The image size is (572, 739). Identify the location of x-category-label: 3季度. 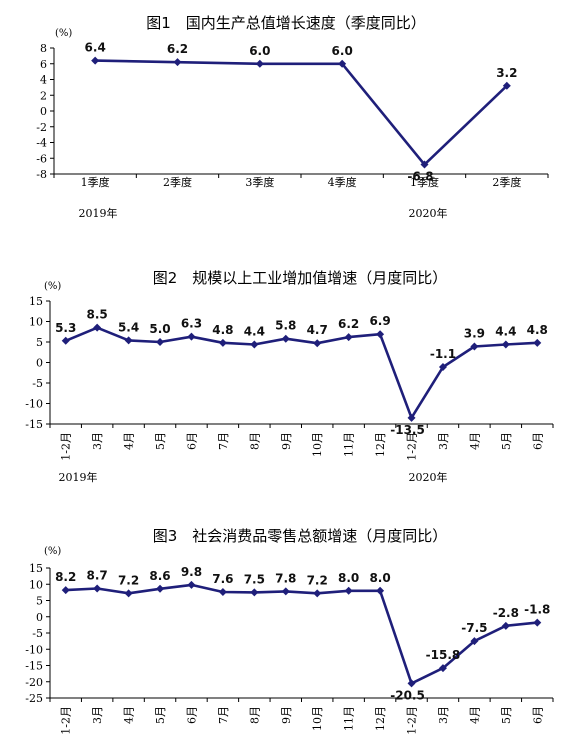
(259, 182).